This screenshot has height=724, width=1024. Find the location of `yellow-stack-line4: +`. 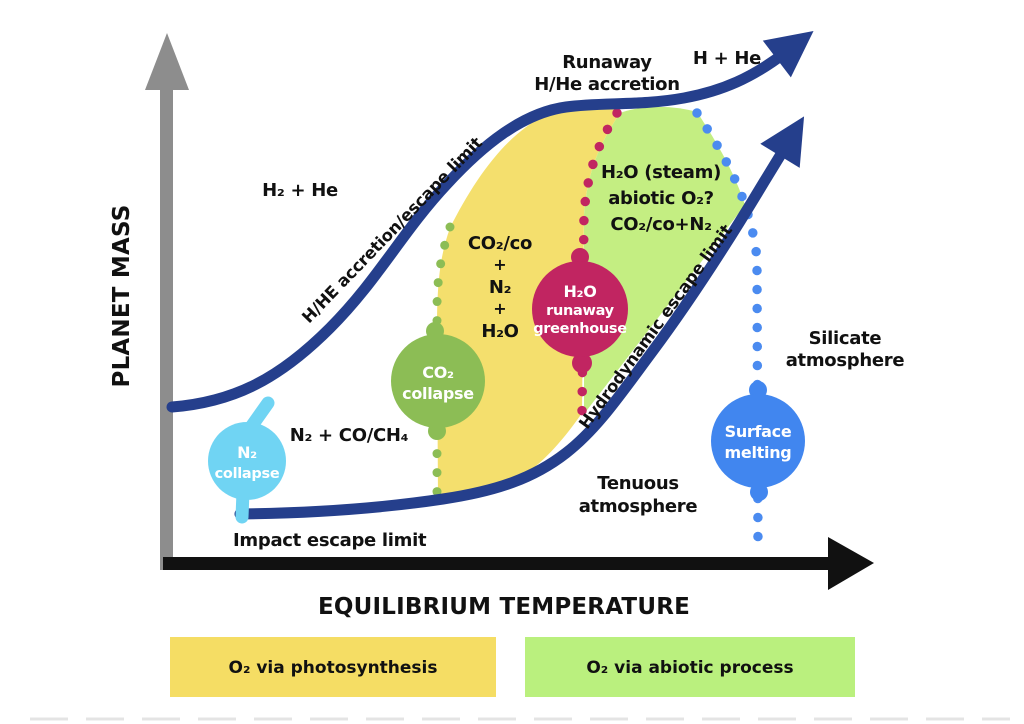

yellow-stack-line4: + is located at coordinates (499, 308).